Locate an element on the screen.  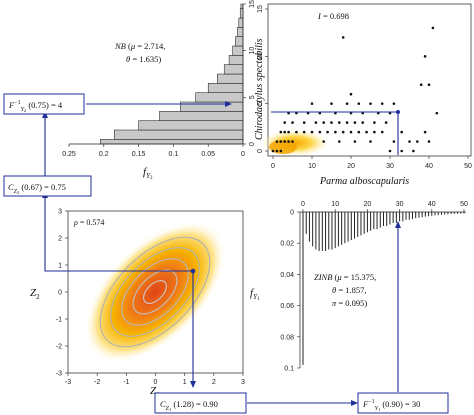
box-c-z1: CZ1 (1.28) = 0.90 is located at coordinates (200, 403).